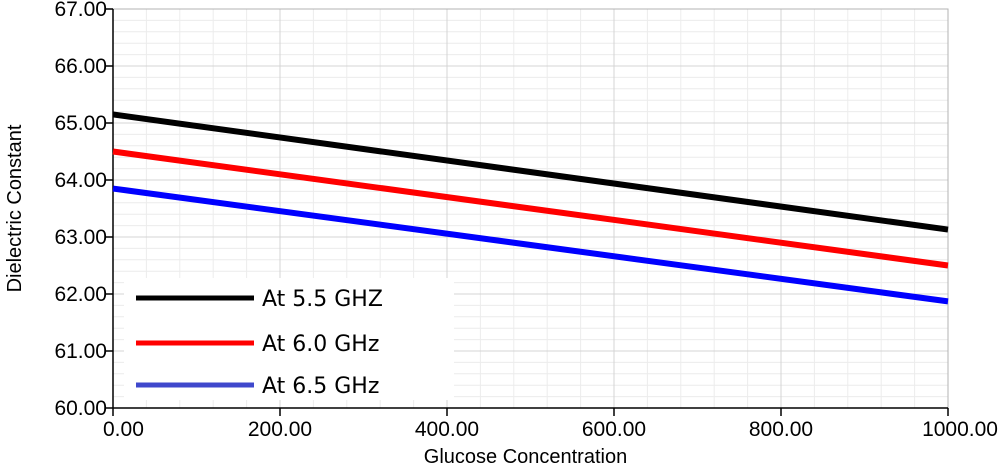  I want to click on y-axis-title: Dielectric Constant, so click(15, 208).